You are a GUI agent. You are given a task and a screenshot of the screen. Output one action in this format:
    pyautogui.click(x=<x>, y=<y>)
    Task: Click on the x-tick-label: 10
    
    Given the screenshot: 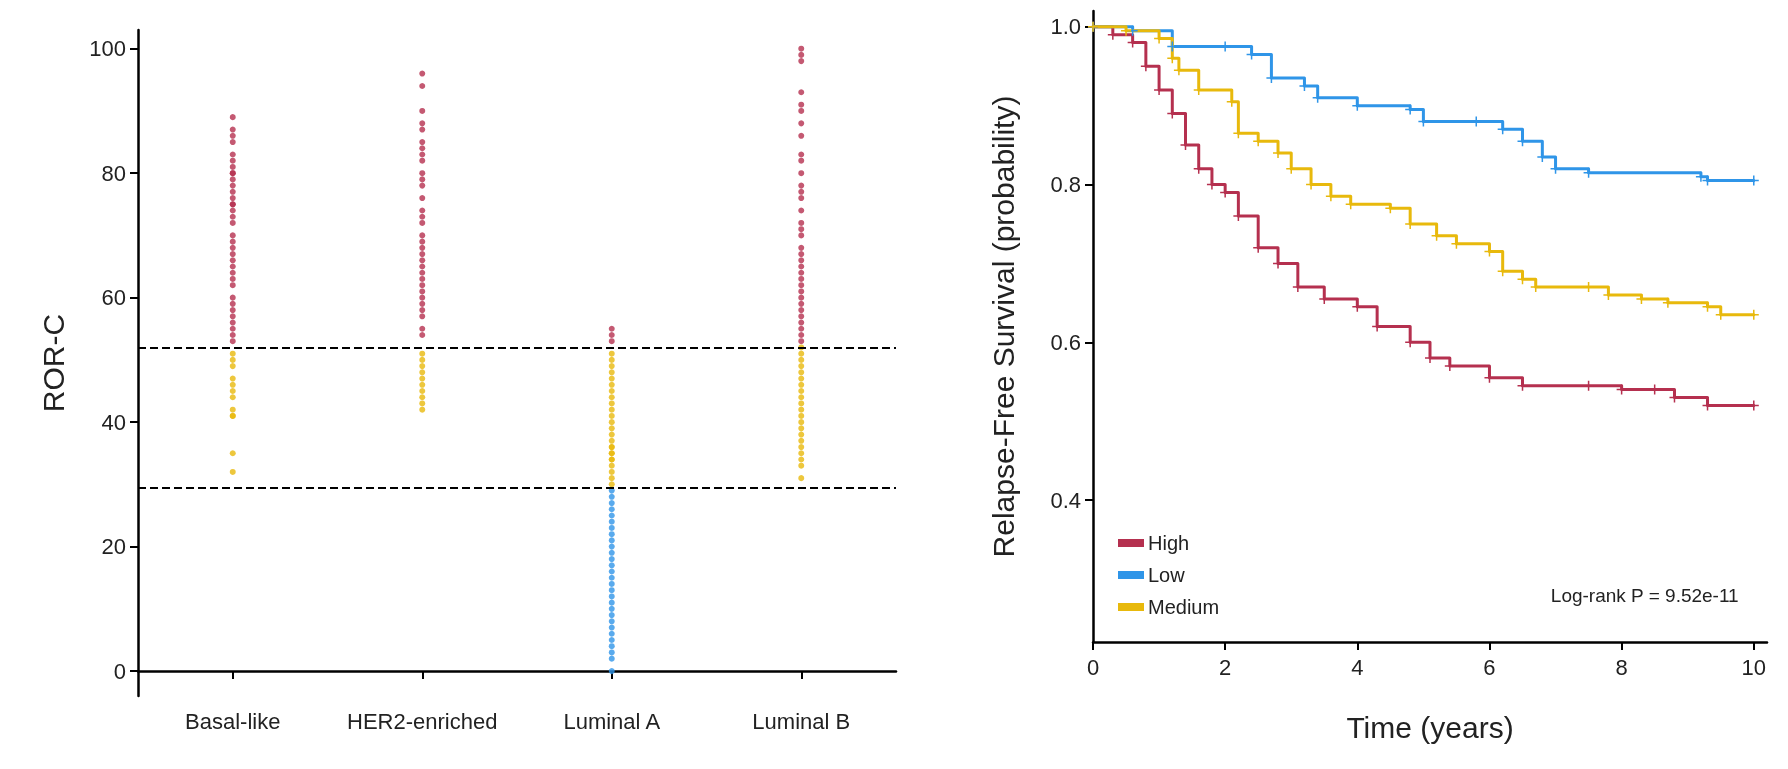 What is the action you would take?
    pyautogui.click(x=1754, y=667)
    